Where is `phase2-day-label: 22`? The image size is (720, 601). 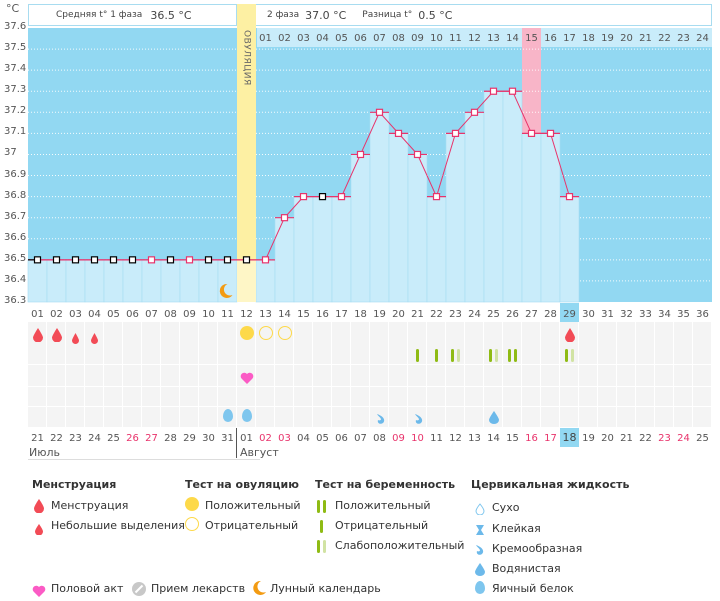
phase2-day-label: 22 is located at coordinates (664, 38).